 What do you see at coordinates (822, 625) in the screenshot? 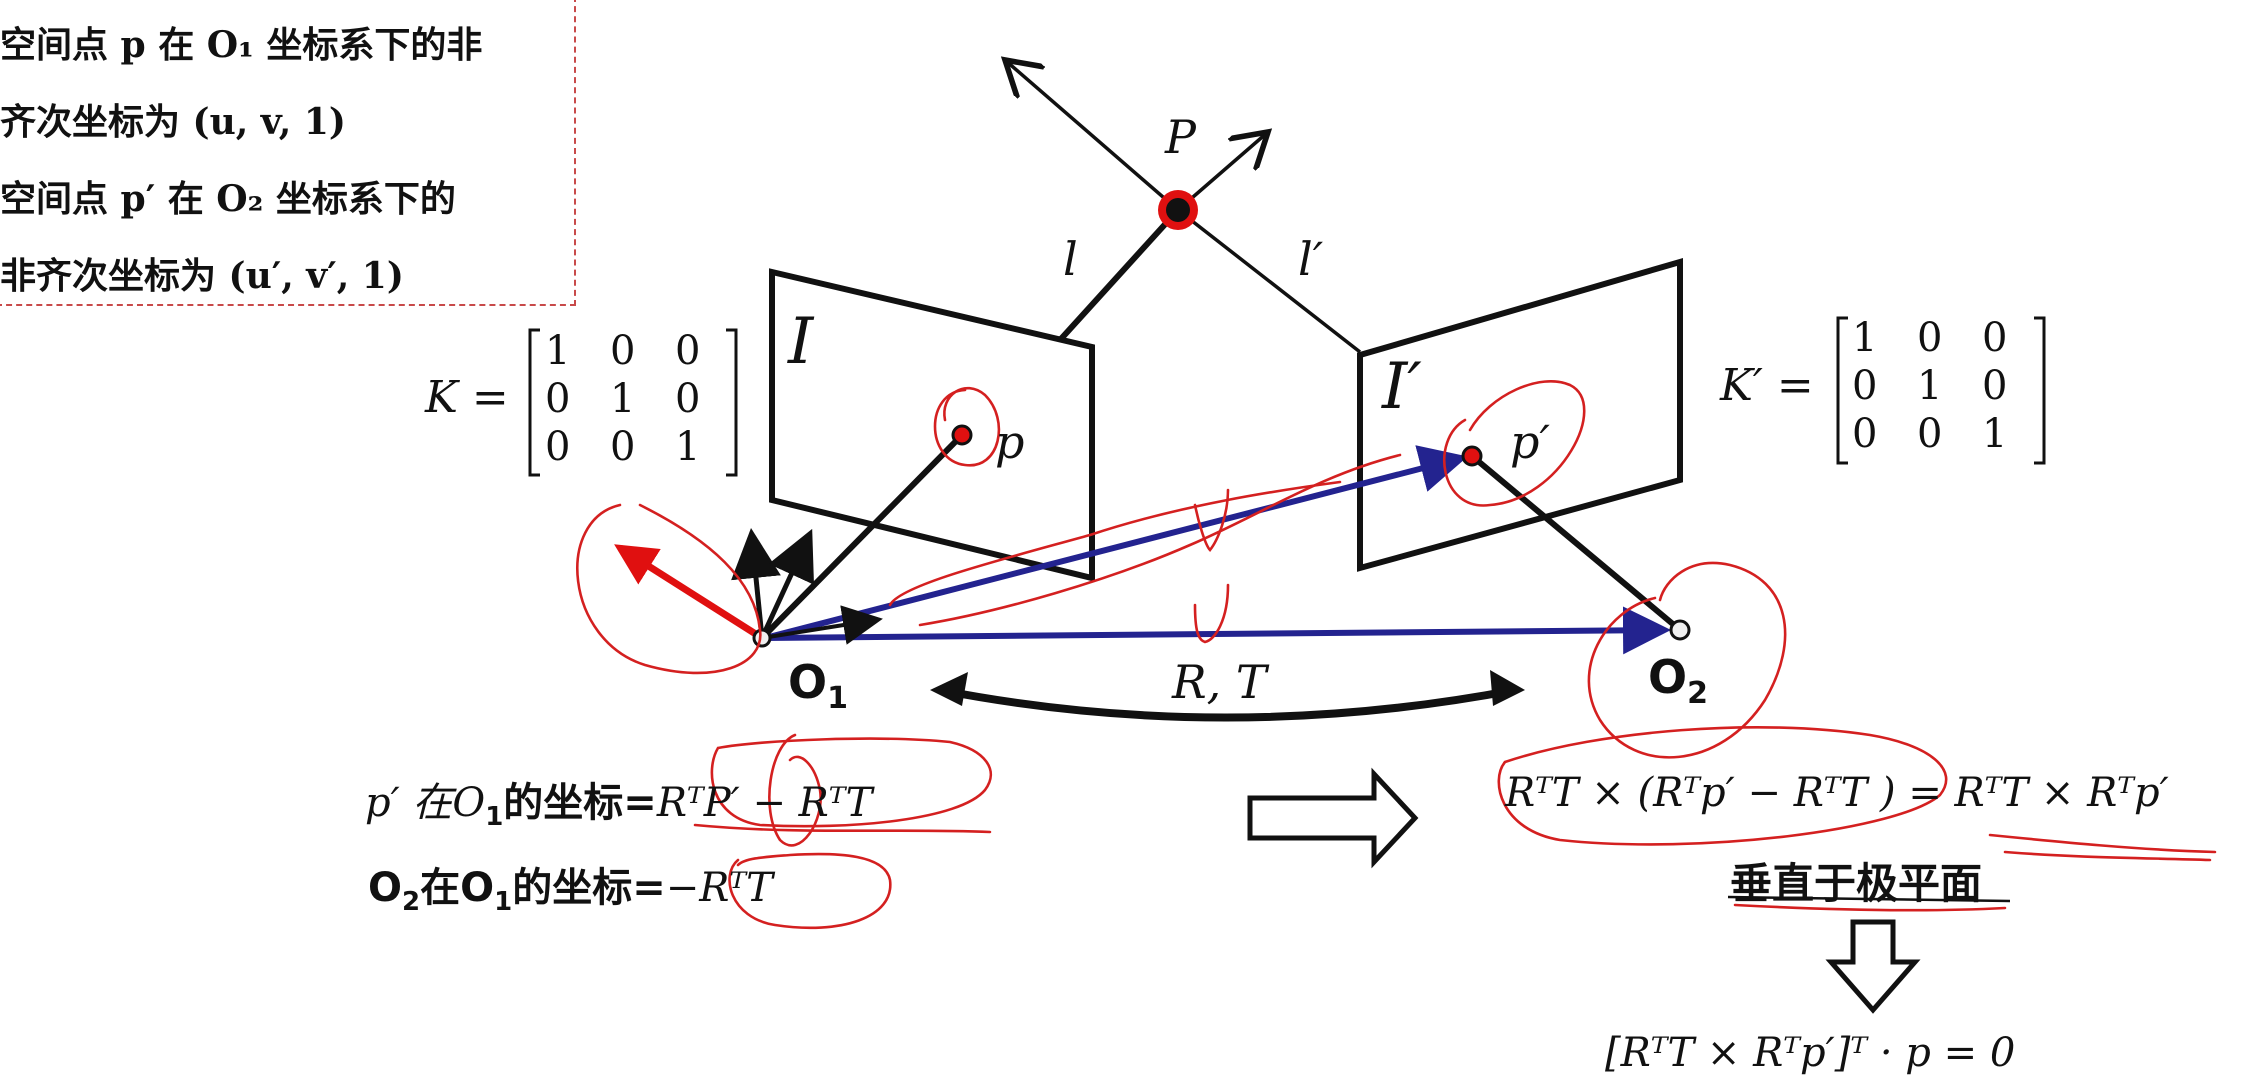
I see `O1-axis-right` at bounding box center [822, 625].